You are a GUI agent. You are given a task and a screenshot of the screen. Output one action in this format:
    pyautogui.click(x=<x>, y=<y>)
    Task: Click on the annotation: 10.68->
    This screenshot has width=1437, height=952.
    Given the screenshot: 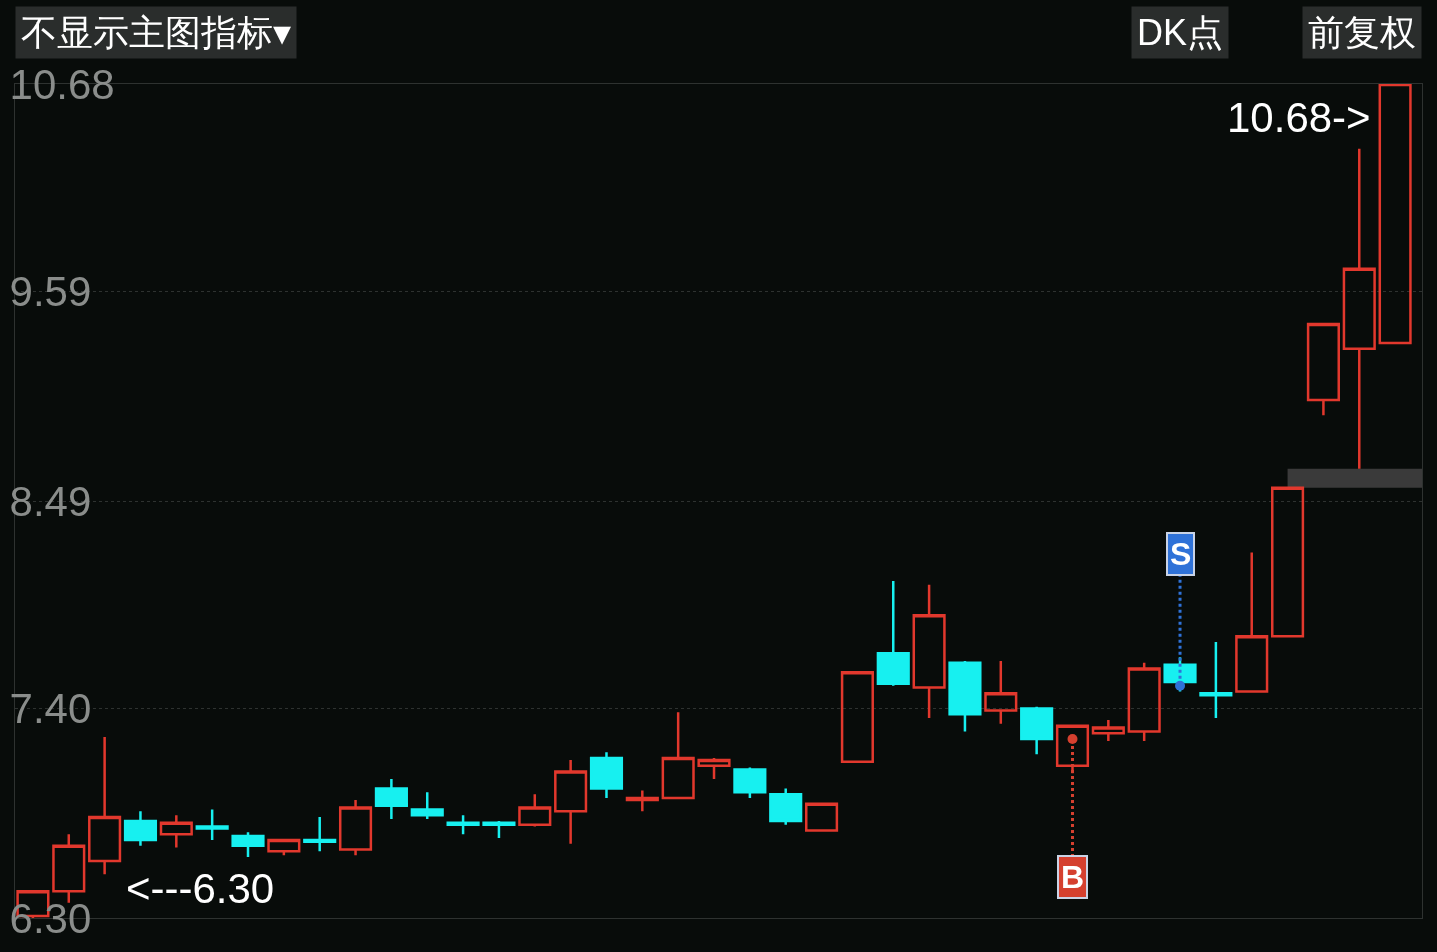 What is the action you would take?
    pyautogui.click(x=1299, y=117)
    